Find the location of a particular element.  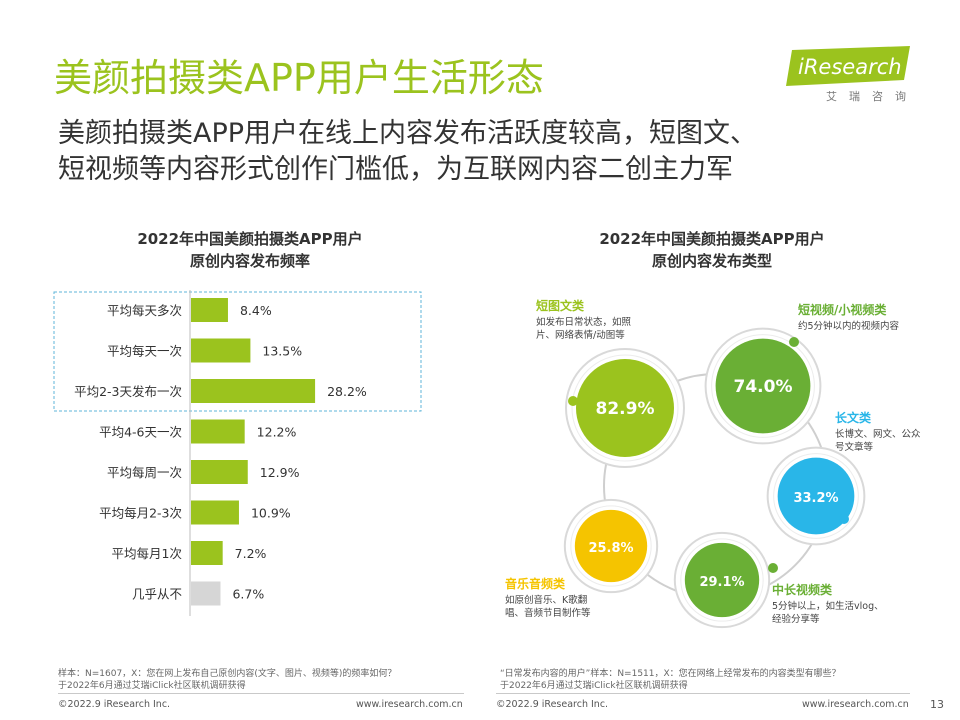

bar-category-label: 平均每天多次 is located at coordinates (144, 310).